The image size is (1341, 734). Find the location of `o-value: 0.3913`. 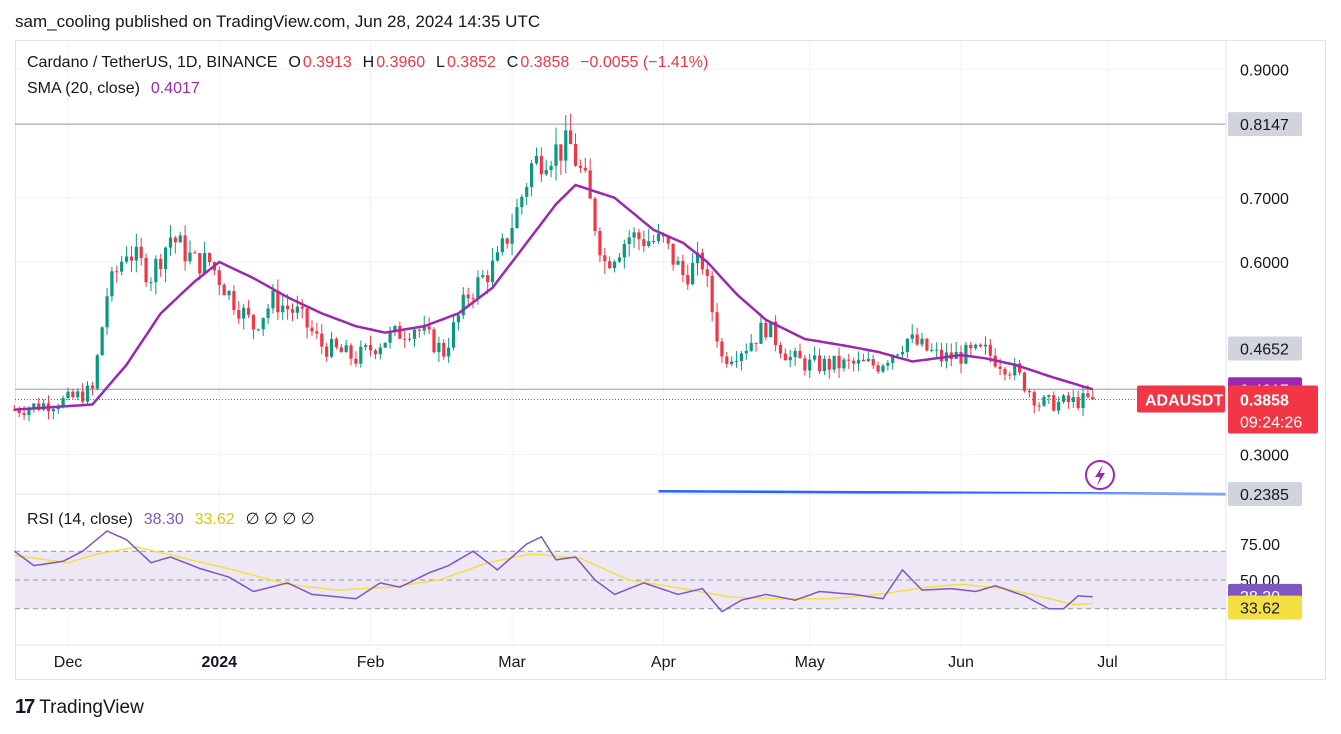

o-value: 0.3913 is located at coordinates (327, 62).